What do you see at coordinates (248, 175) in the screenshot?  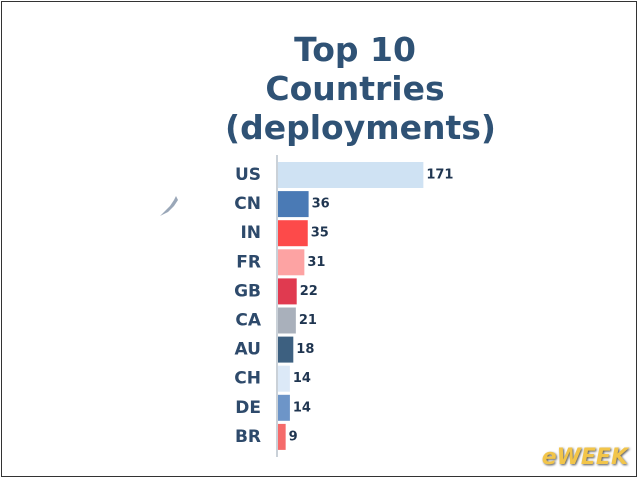 I see `category-label: US` at bounding box center [248, 175].